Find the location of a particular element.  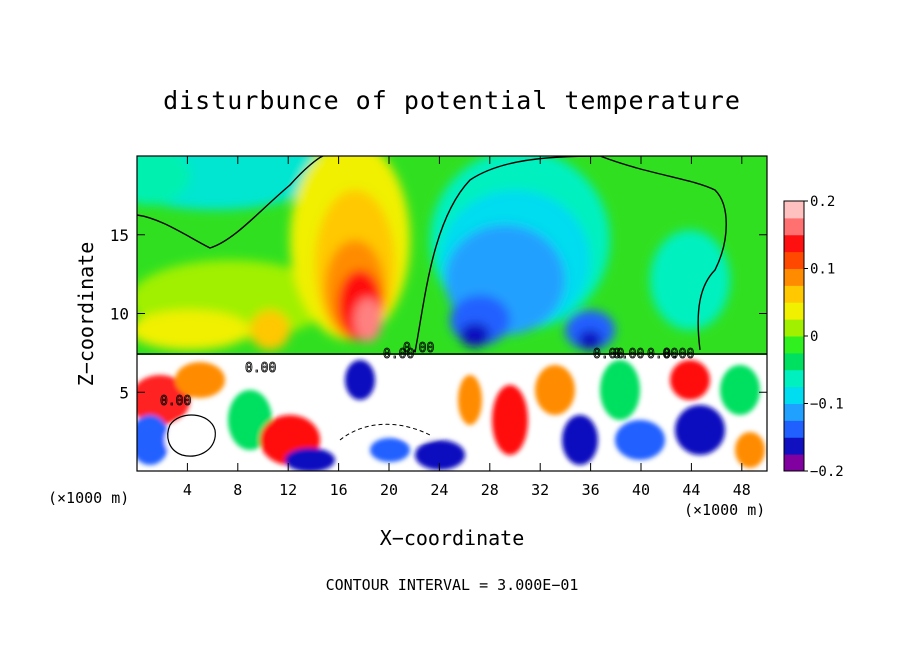

contour-interval-note: CONTOUR INTERVAL = 3.000E−01 is located at coordinates (452, 585).